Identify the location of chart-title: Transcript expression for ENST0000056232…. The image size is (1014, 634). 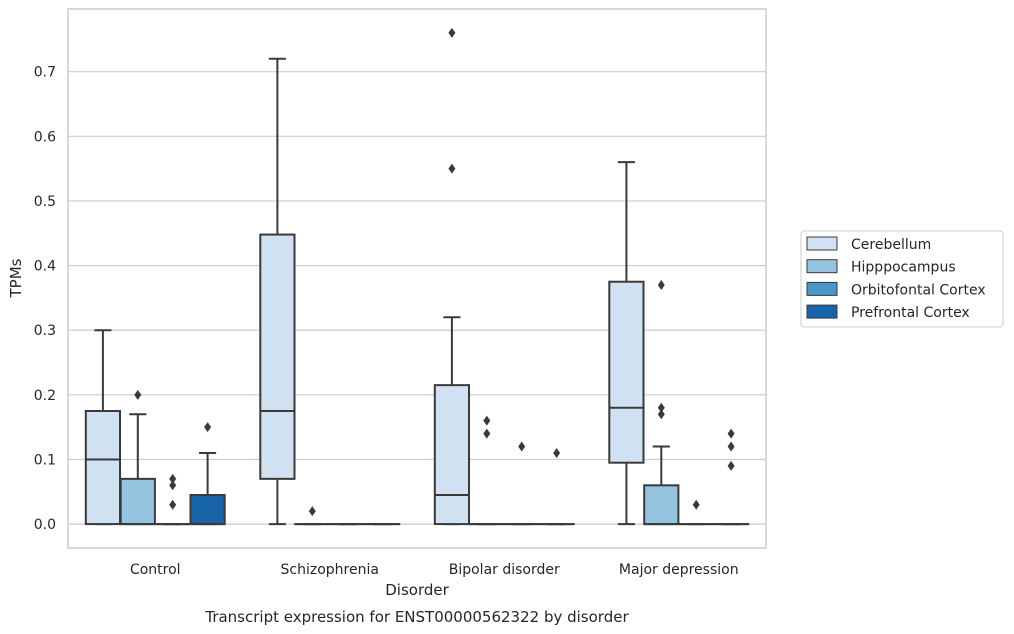
(416, 617).